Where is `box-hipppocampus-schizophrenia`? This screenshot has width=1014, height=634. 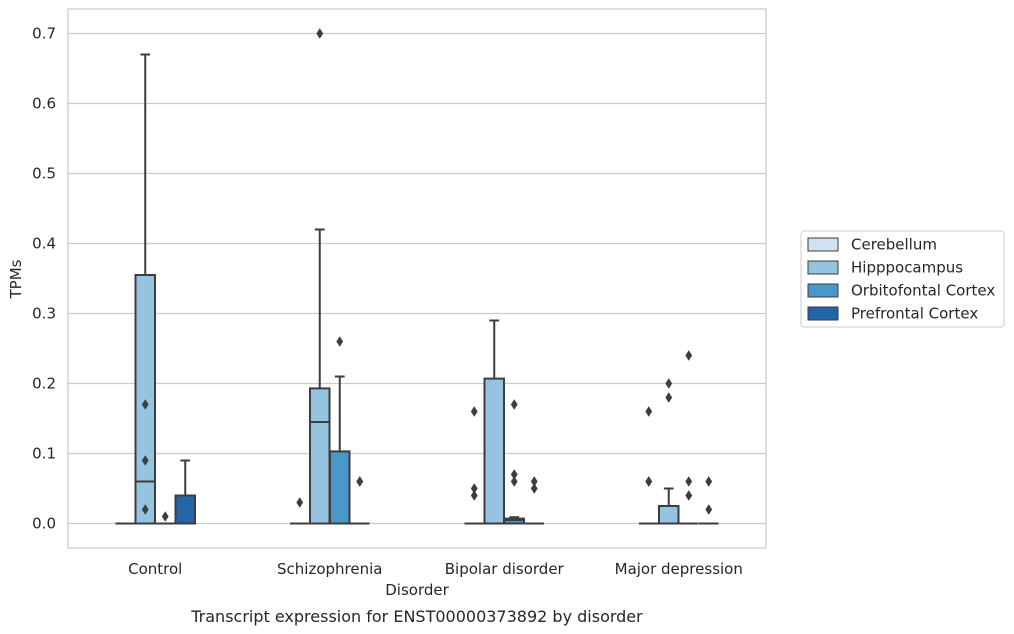 box-hipppocampus-schizophrenia is located at coordinates (320, 376).